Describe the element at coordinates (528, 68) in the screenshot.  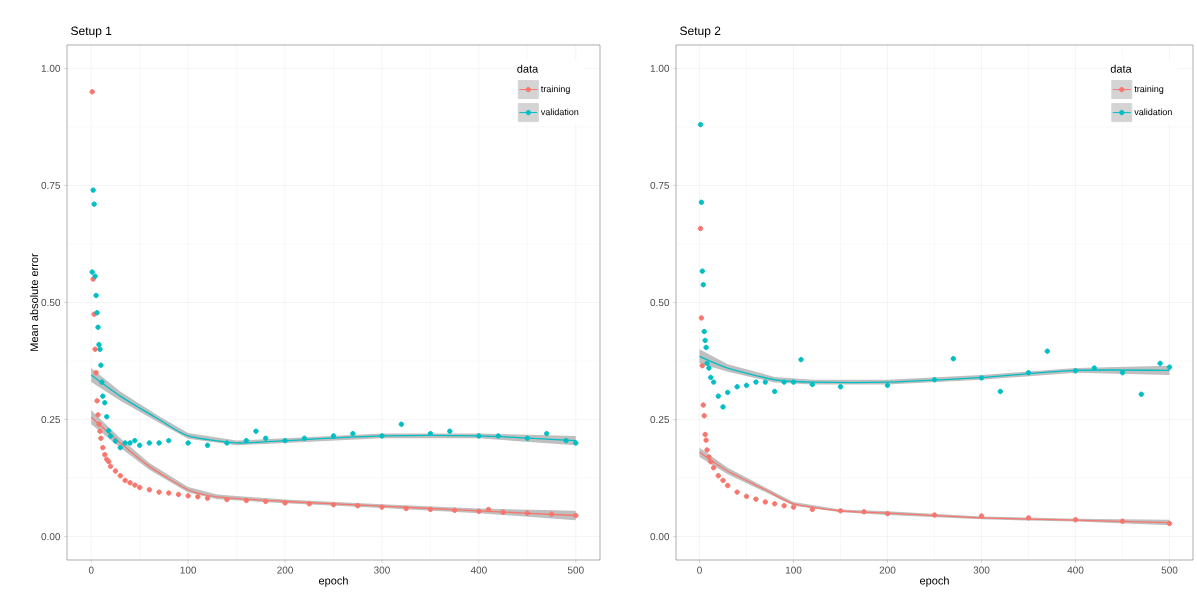
I see `legend-title: data` at that location.